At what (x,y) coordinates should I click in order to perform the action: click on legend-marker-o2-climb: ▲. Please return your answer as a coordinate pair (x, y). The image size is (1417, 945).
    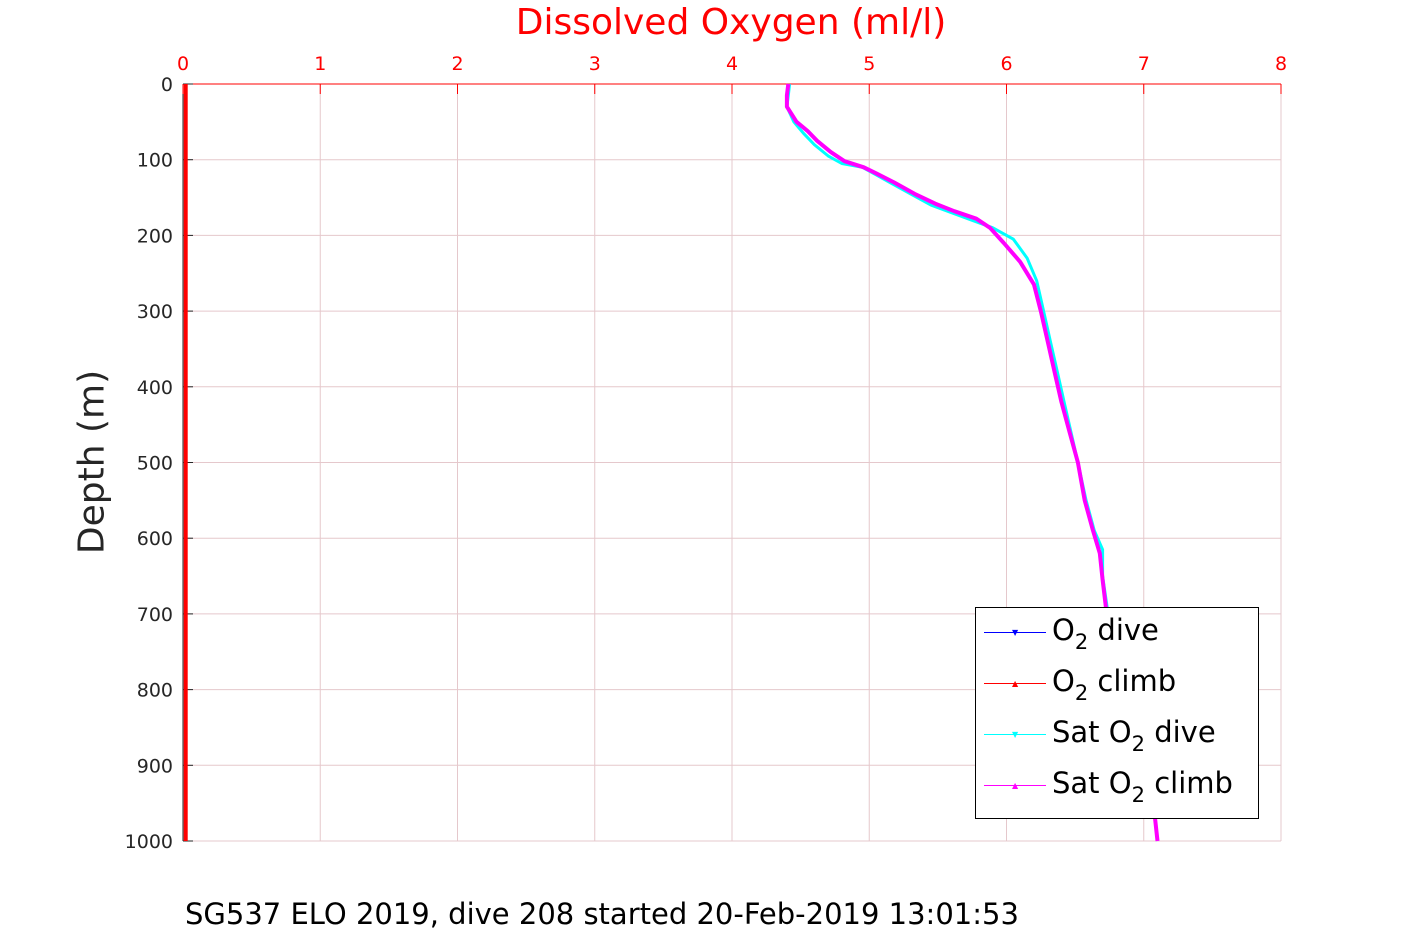
    Looking at the image, I should click on (1015, 683).